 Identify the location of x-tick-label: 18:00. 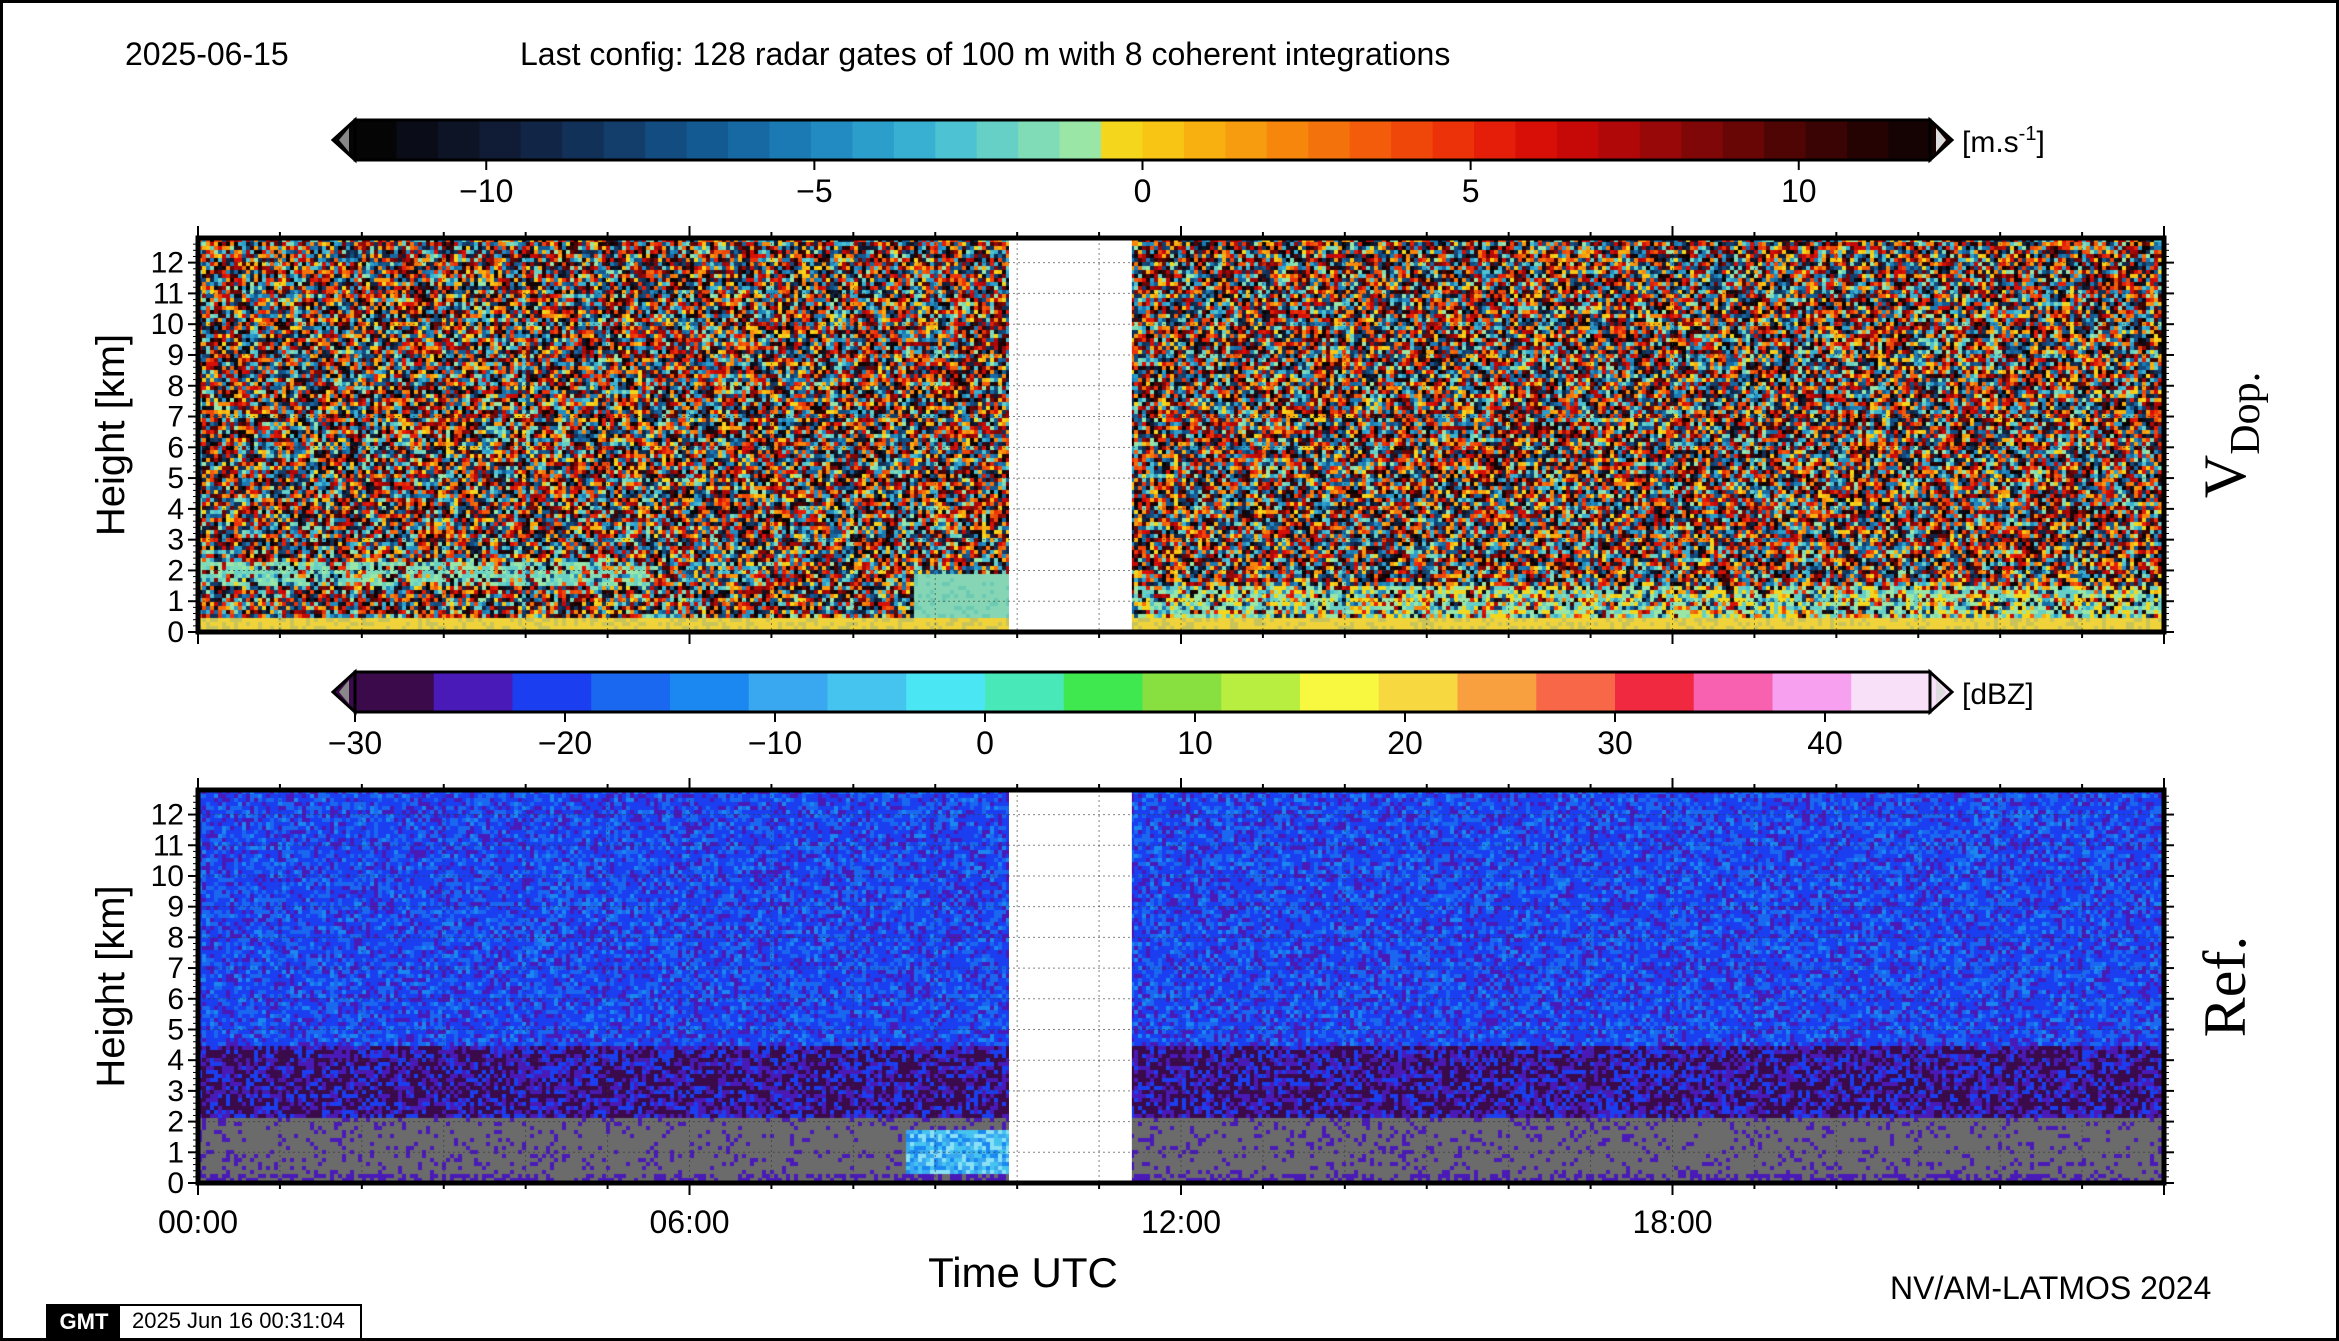
(1672, 1222).